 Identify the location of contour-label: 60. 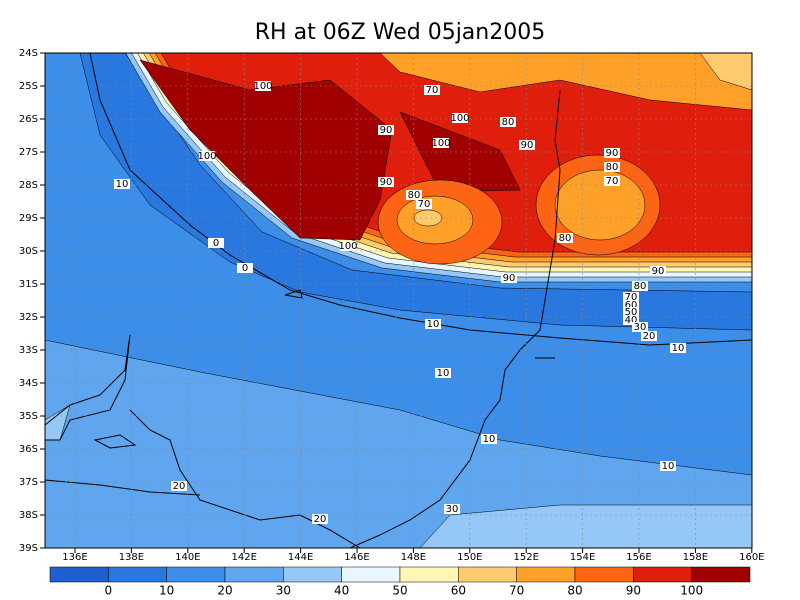
(631, 305).